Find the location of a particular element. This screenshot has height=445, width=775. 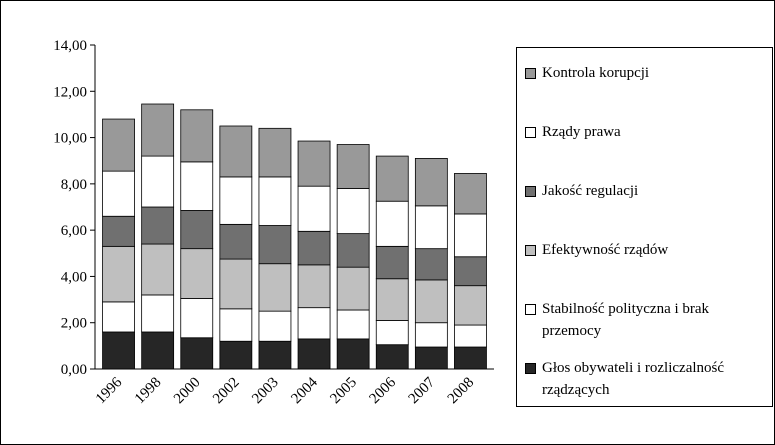

y-tick-label: 4,00 is located at coordinates (74, 277).